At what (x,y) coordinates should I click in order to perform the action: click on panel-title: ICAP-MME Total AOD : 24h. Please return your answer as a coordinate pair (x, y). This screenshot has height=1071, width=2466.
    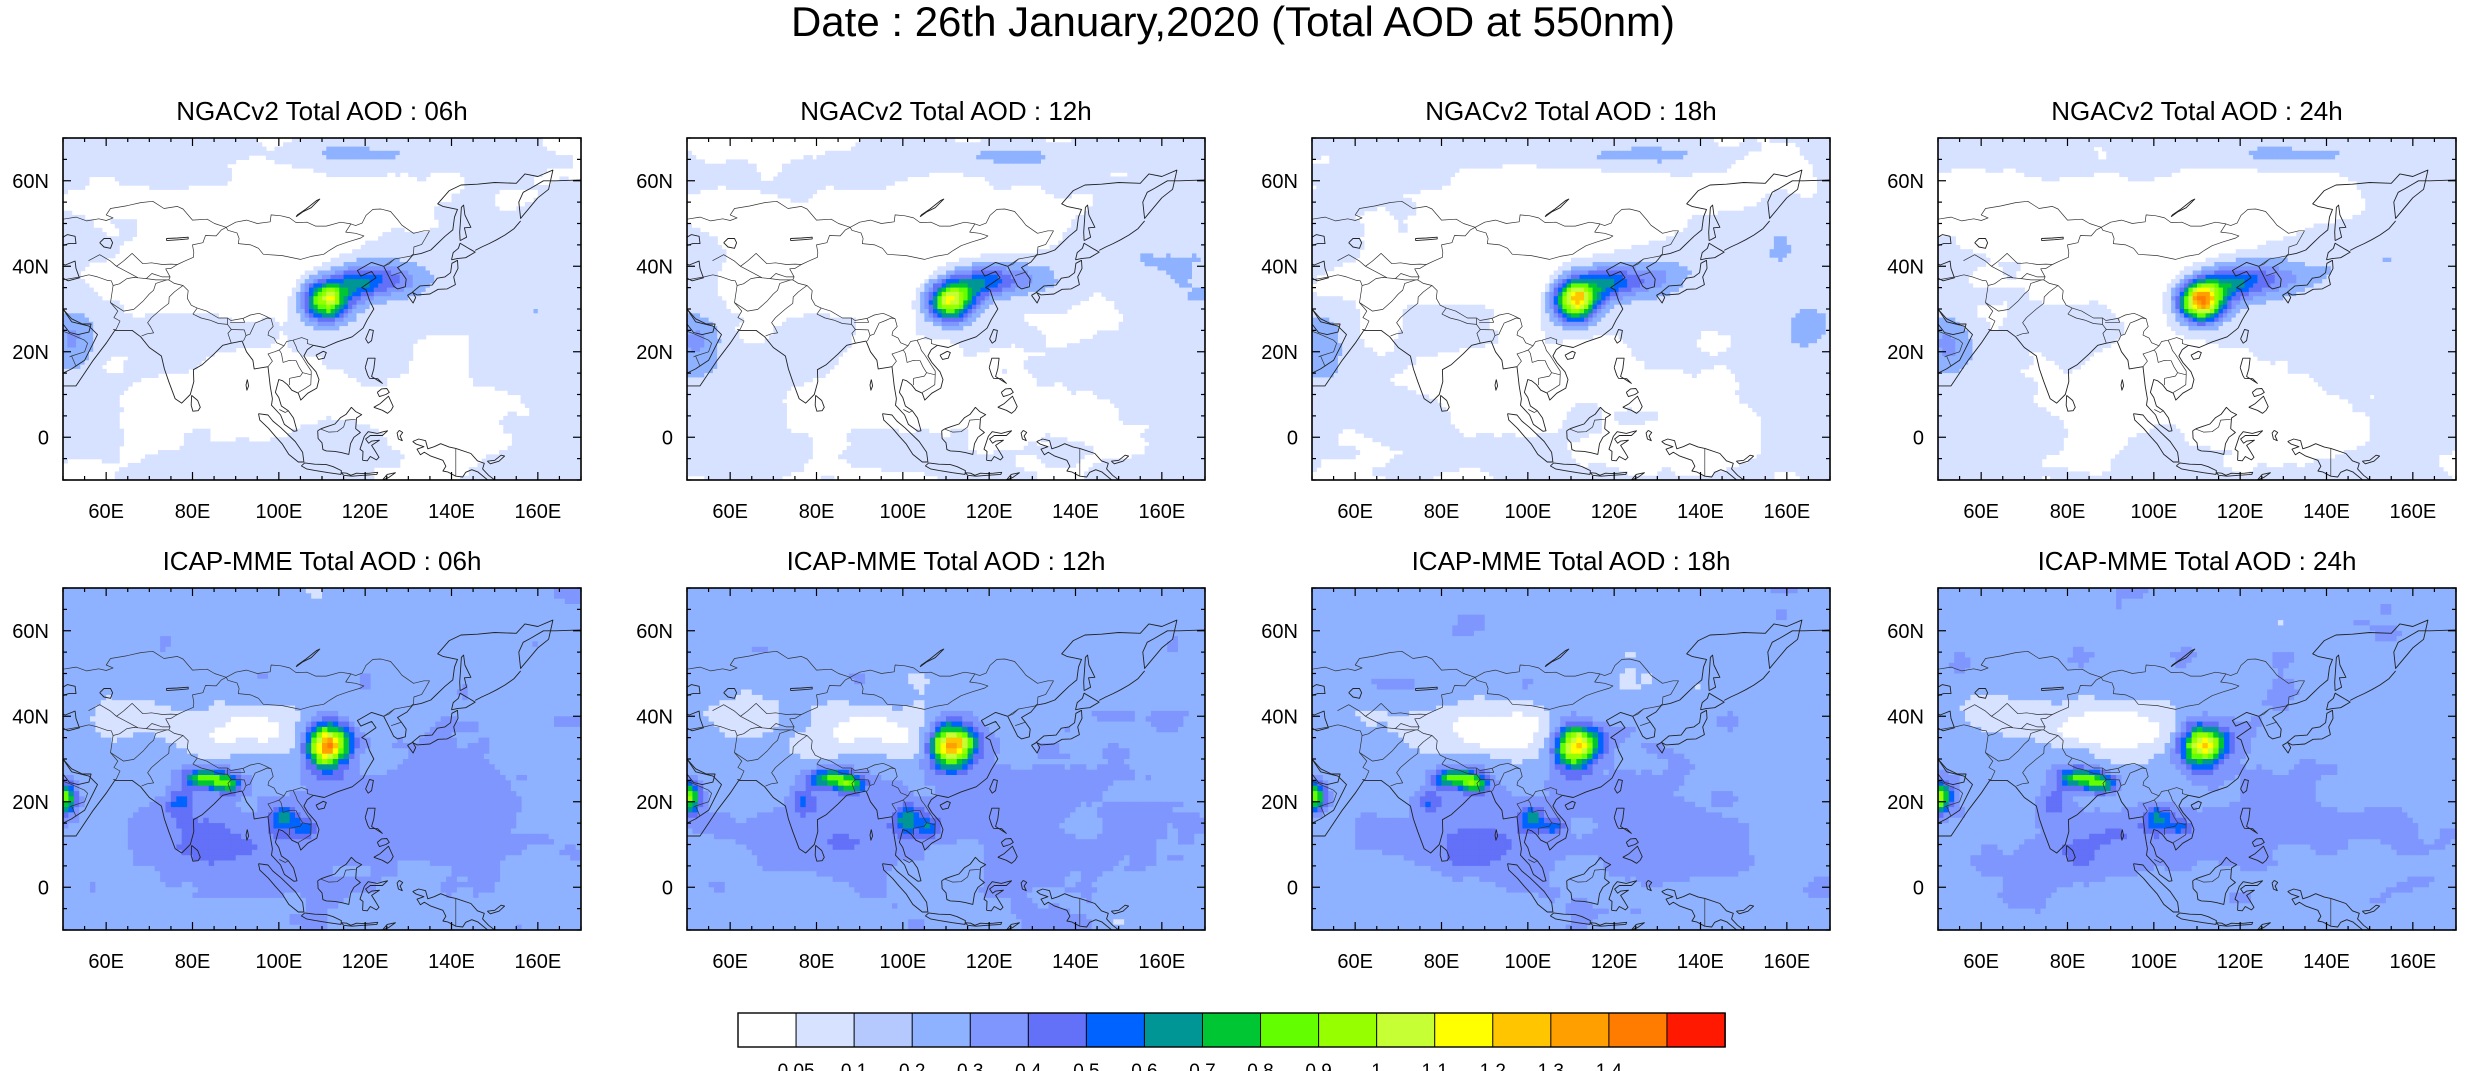
    Looking at the image, I should click on (2197, 561).